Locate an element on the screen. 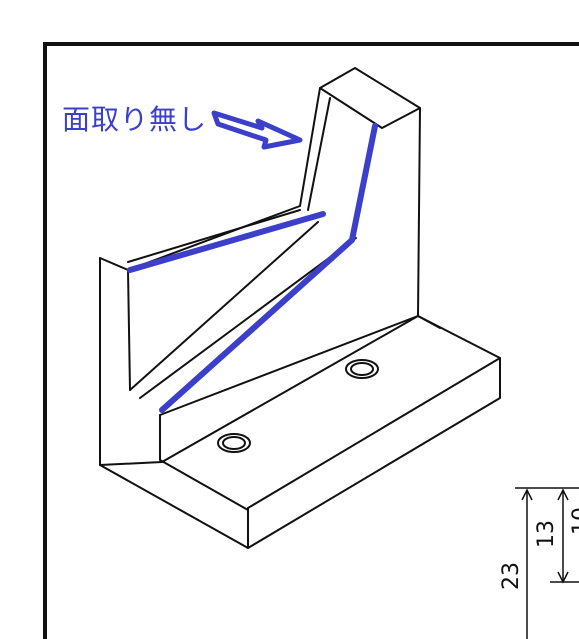 The height and width of the screenshot is (639, 579). upright-inner-edge is located at coordinates (319, 154).